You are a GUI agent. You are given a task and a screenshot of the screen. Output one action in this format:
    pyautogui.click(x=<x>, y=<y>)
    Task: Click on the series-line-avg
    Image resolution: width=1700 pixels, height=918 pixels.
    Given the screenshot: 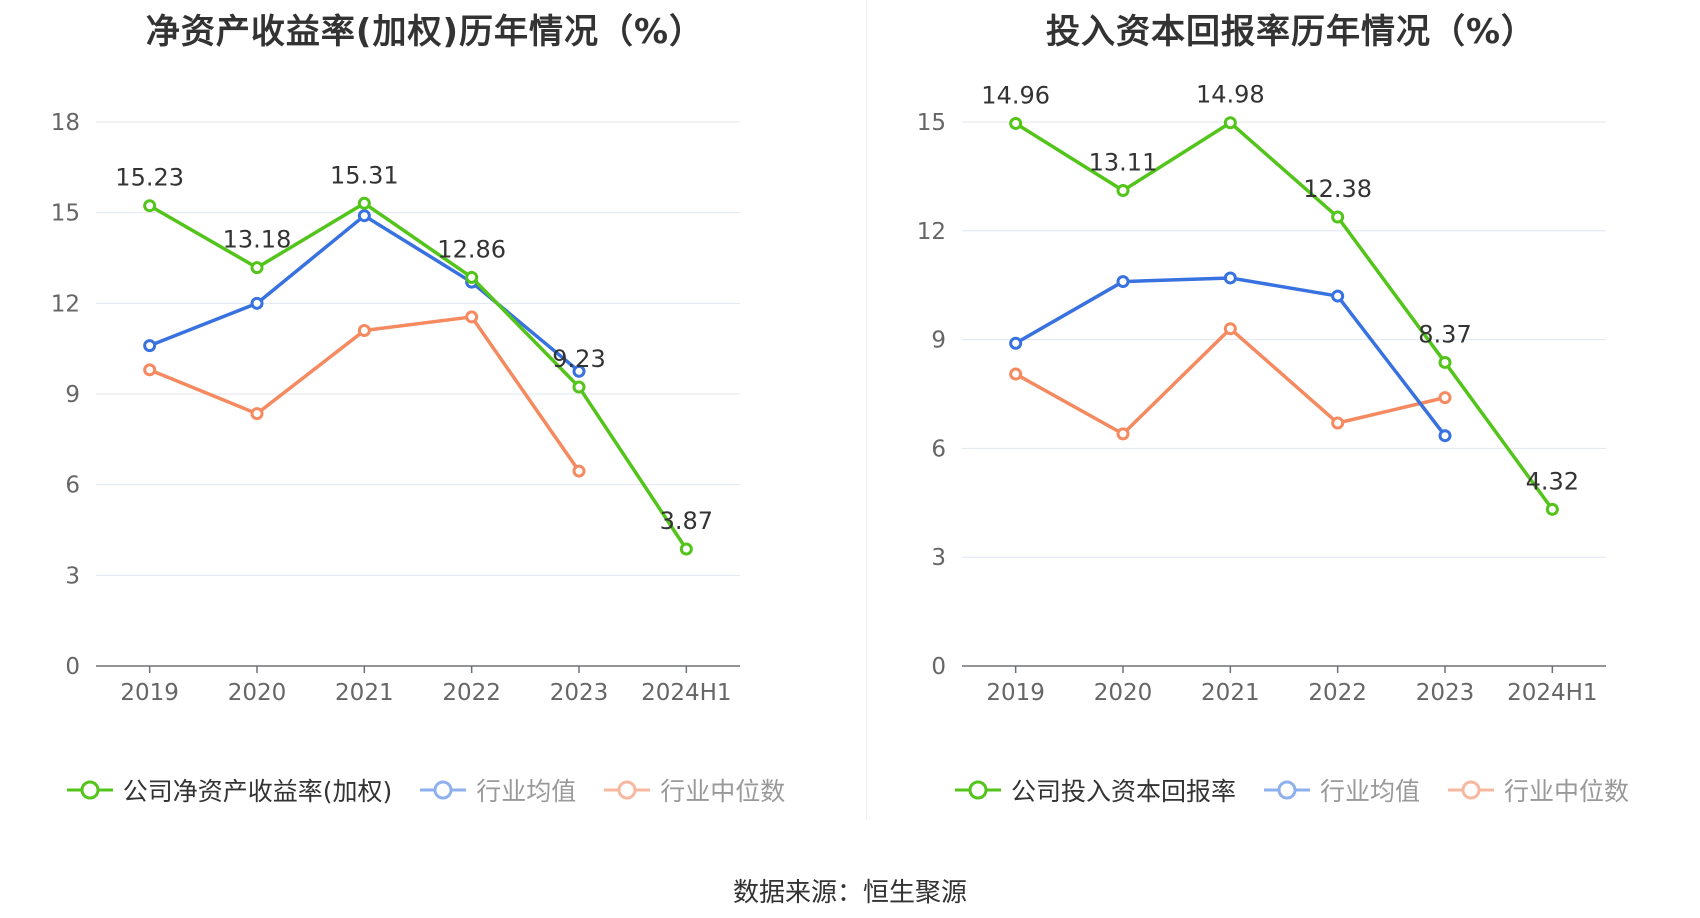 What is the action you would take?
    pyautogui.click(x=365, y=293)
    